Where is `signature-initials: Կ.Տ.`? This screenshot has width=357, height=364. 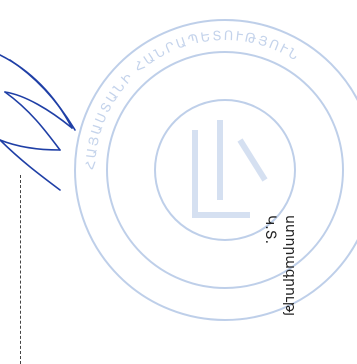 signature-initials: Կ.Տ. is located at coordinates (270, 265).